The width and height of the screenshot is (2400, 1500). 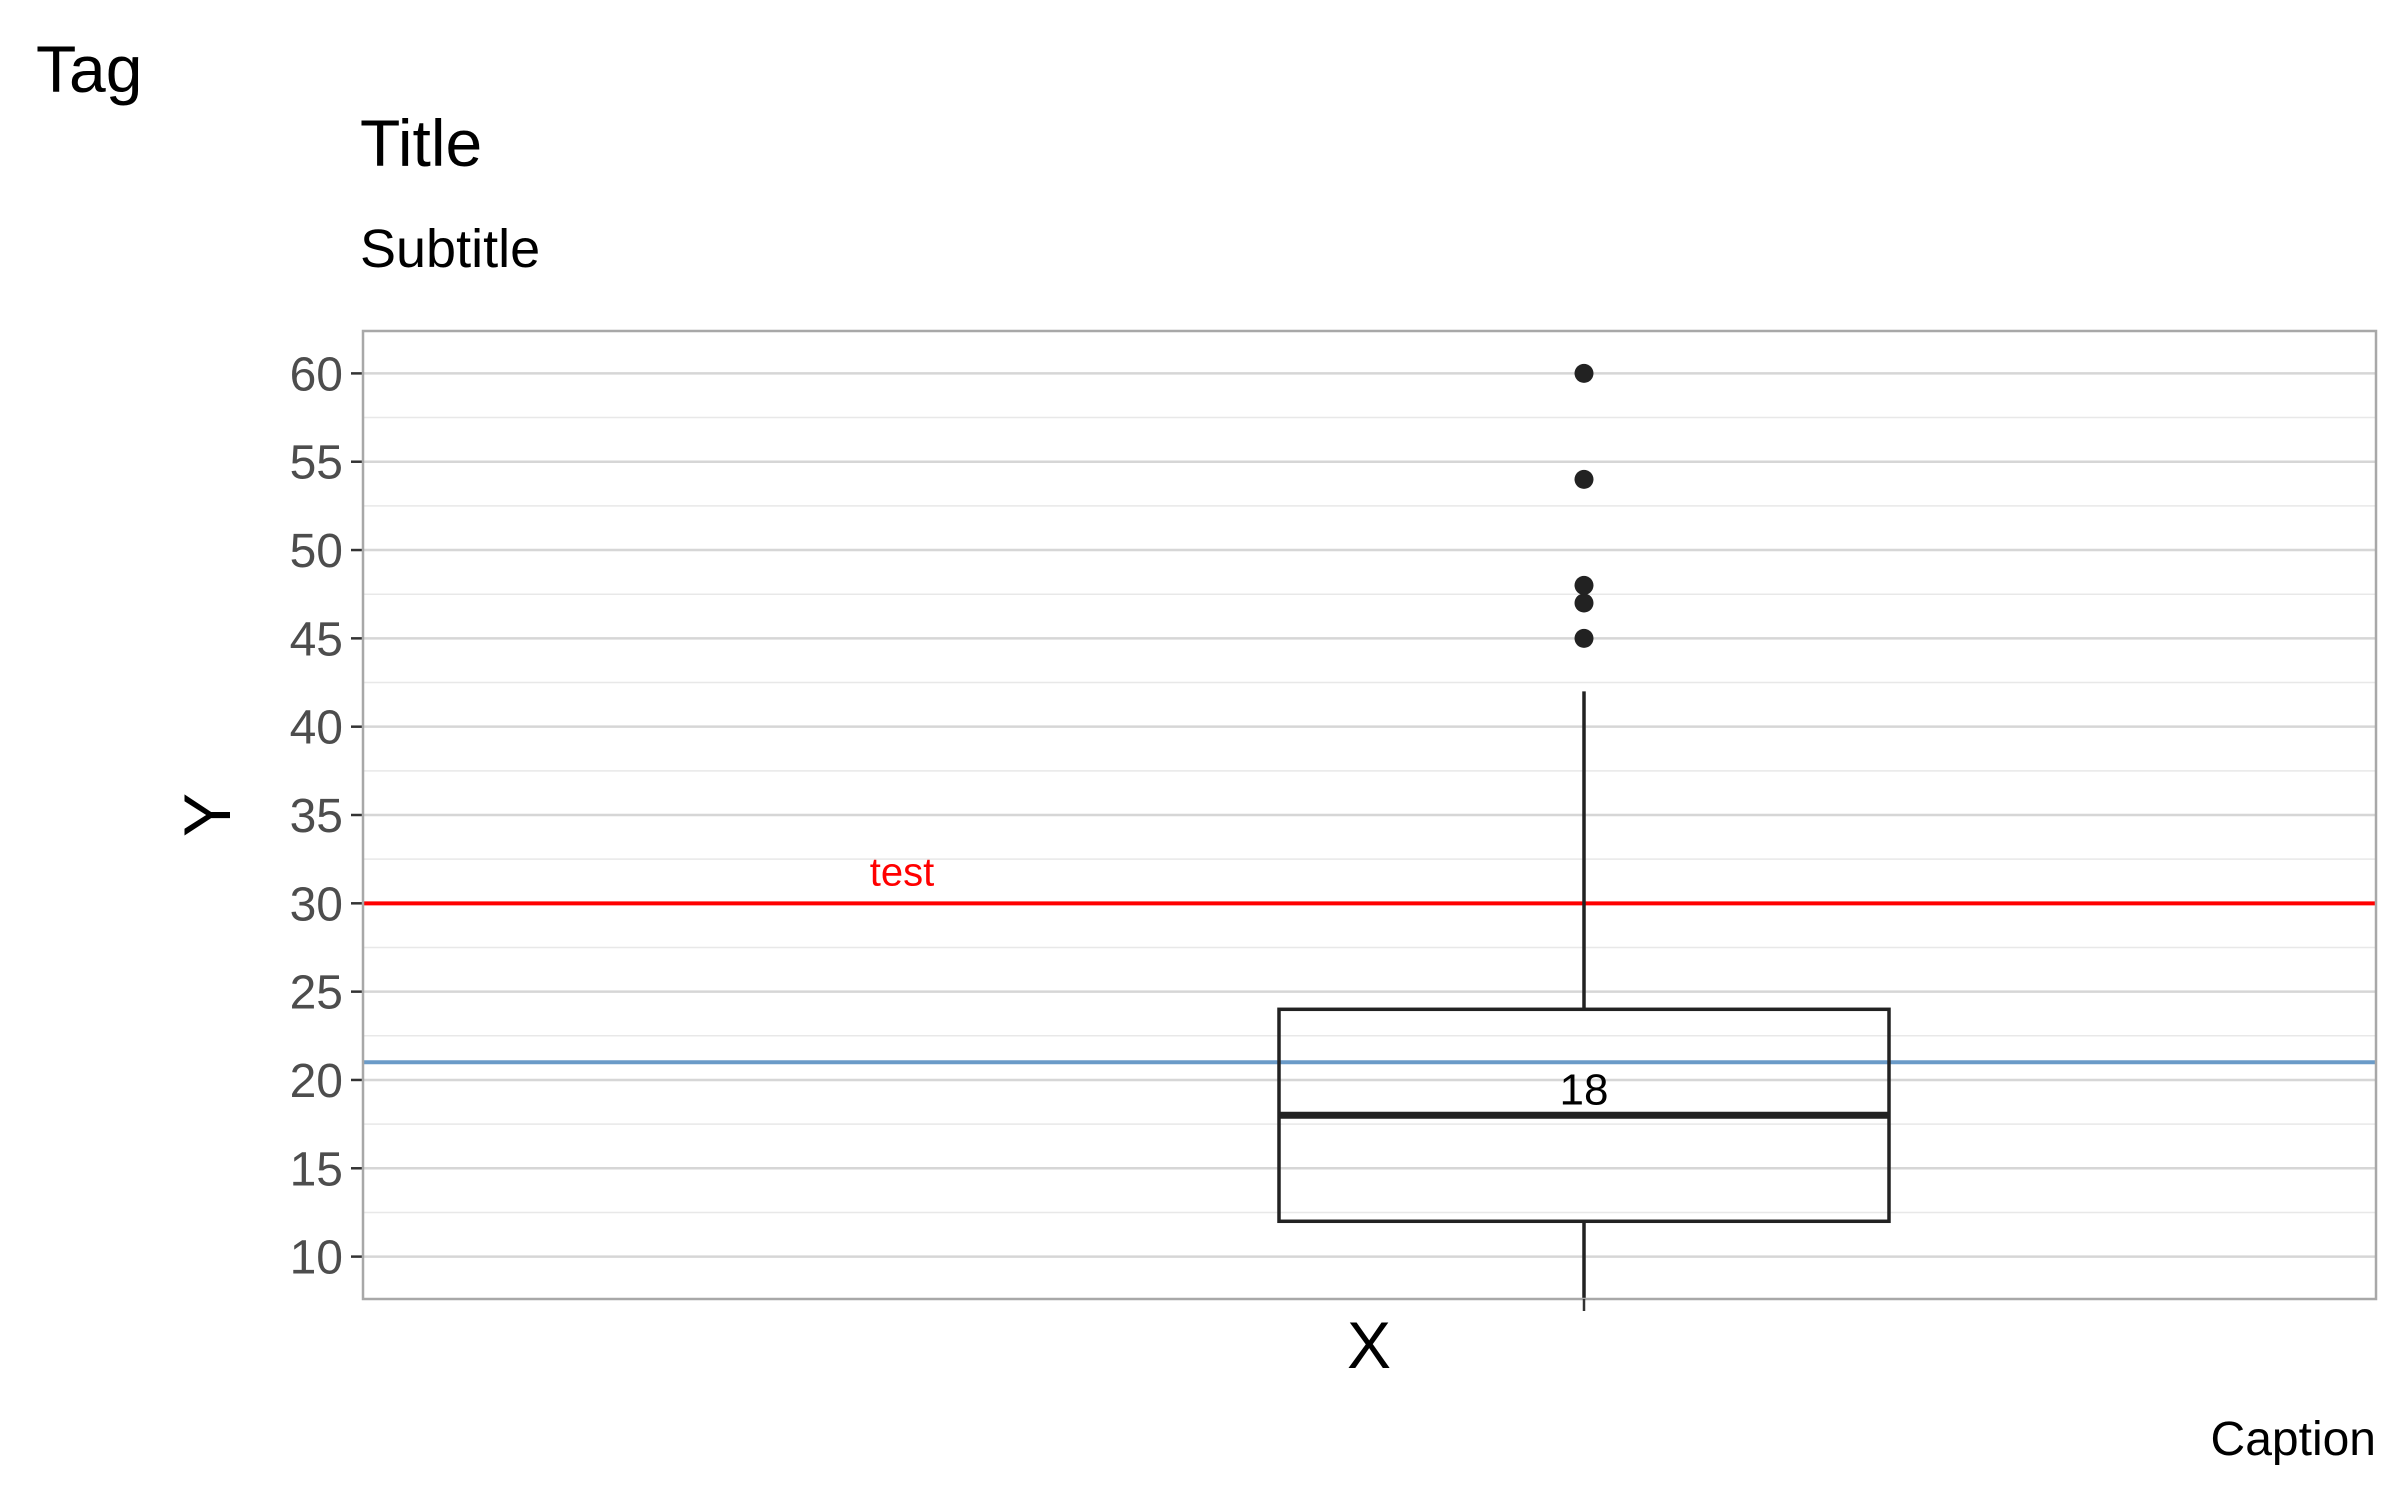 I want to click on y-tick-label: 15, so click(x=316, y=1169).